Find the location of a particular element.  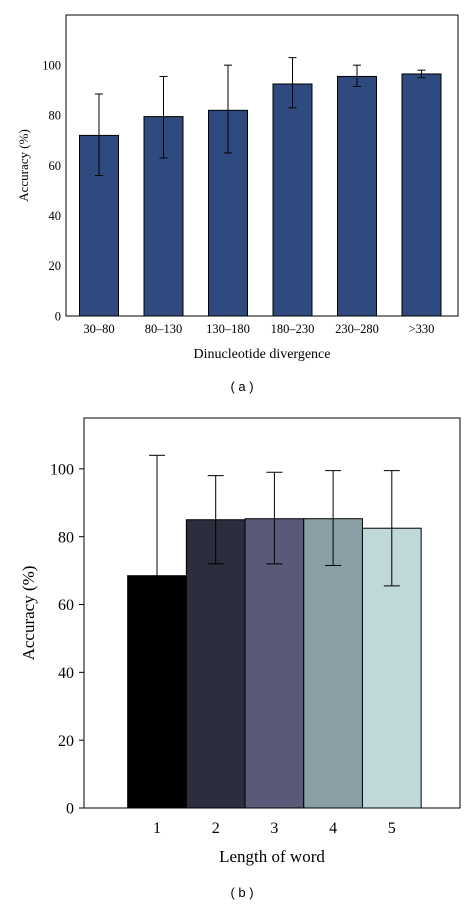

x-tick-label: 130–180 is located at coordinates (228, 329).